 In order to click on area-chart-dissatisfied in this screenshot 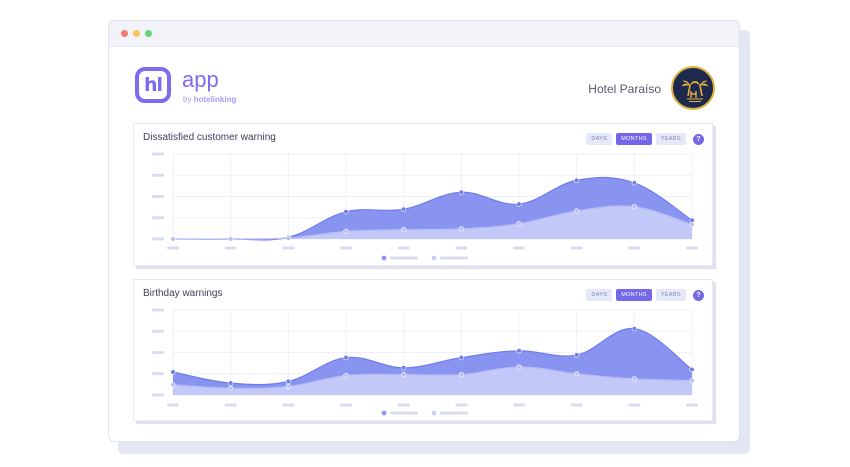, I will do `click(425, 206)`.